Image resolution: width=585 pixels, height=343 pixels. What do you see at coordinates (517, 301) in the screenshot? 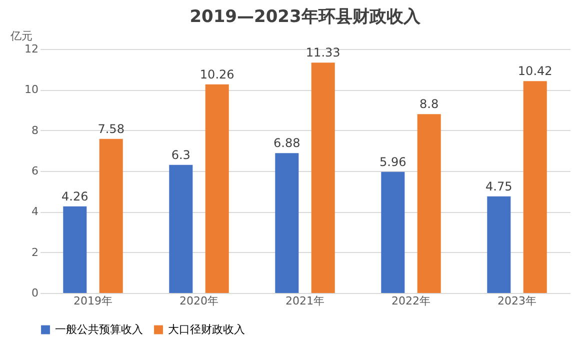
I see `x-tick-label: 2023年` at bounding box center [517, 301].